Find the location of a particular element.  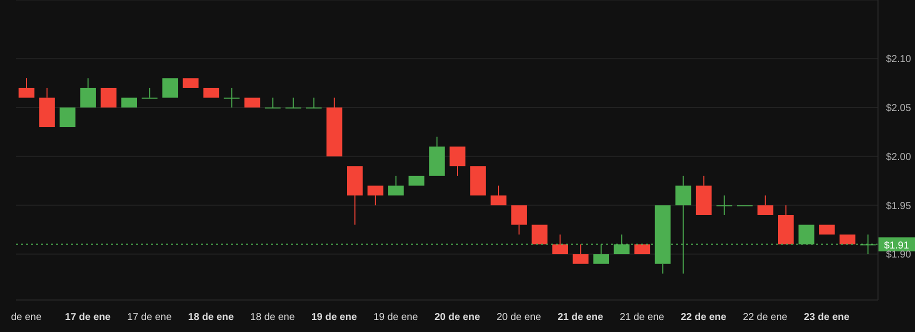

y-tick-label: $2.10 is located at coordinates (899, 60).